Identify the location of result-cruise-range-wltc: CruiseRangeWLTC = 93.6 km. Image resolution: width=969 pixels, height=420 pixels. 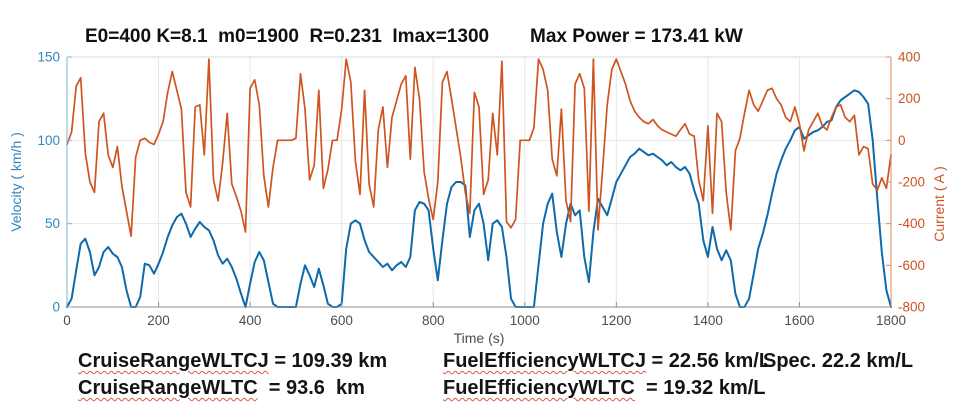
(221, 388).